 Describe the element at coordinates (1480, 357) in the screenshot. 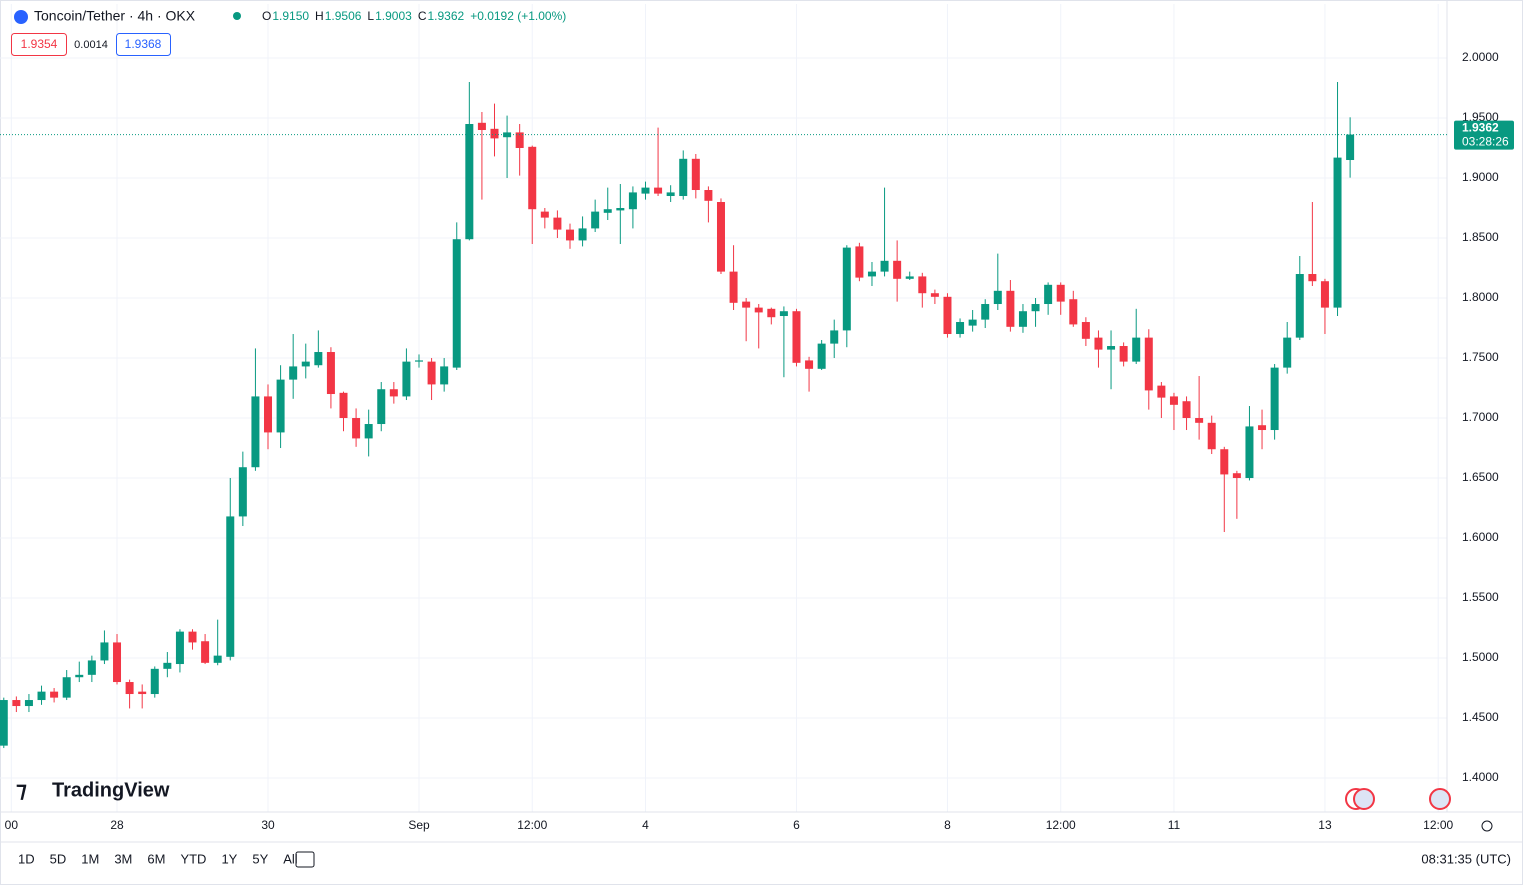

I see `y-tick-label: 1.7500` at that location.